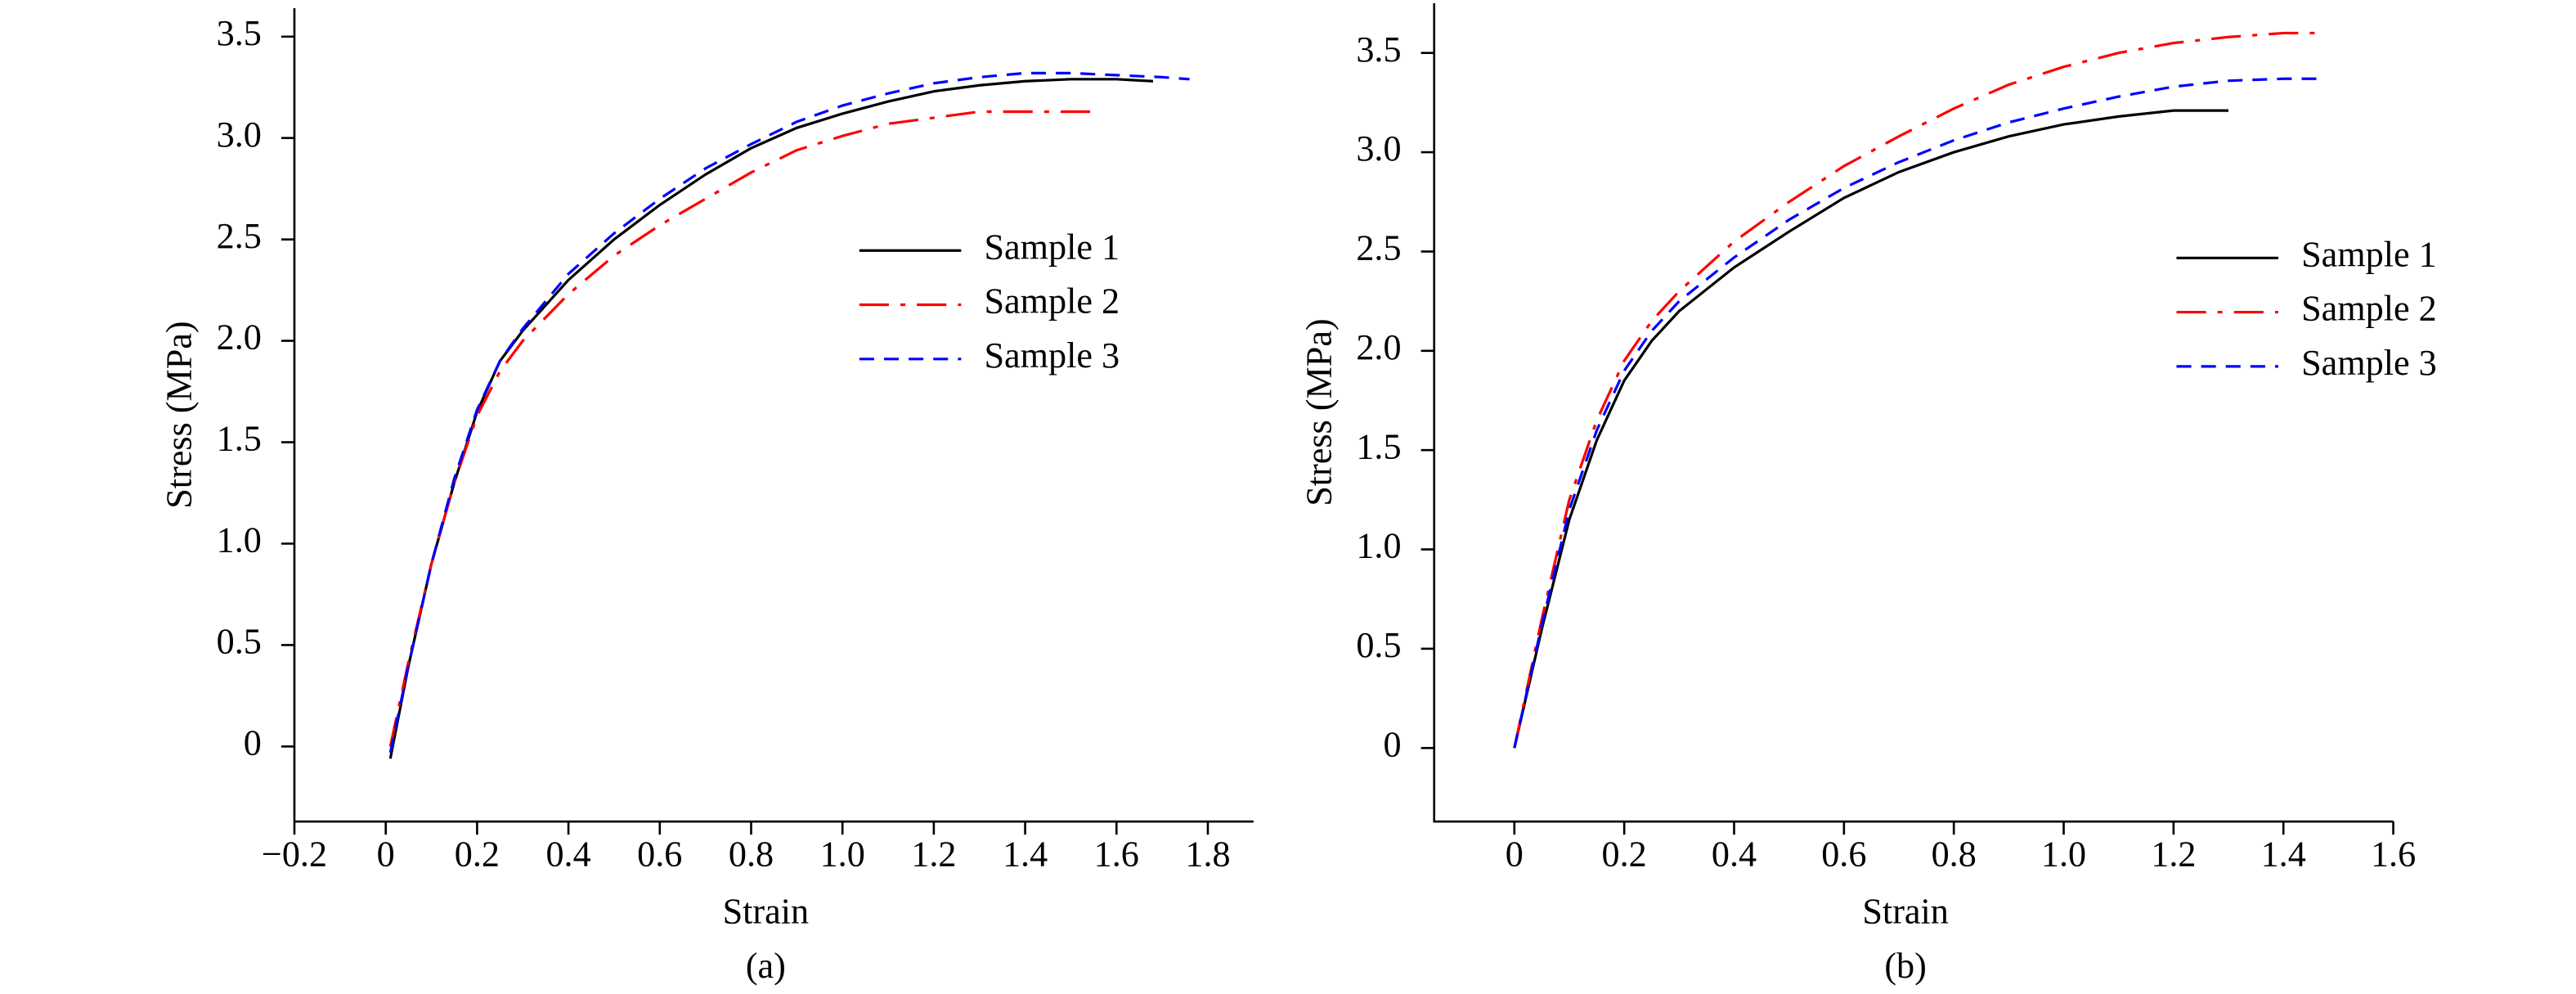 Image resolution: width=2576 pixels, height=994 pixels. I want to click on x-tick-label: −0.2, so click(294, 854).